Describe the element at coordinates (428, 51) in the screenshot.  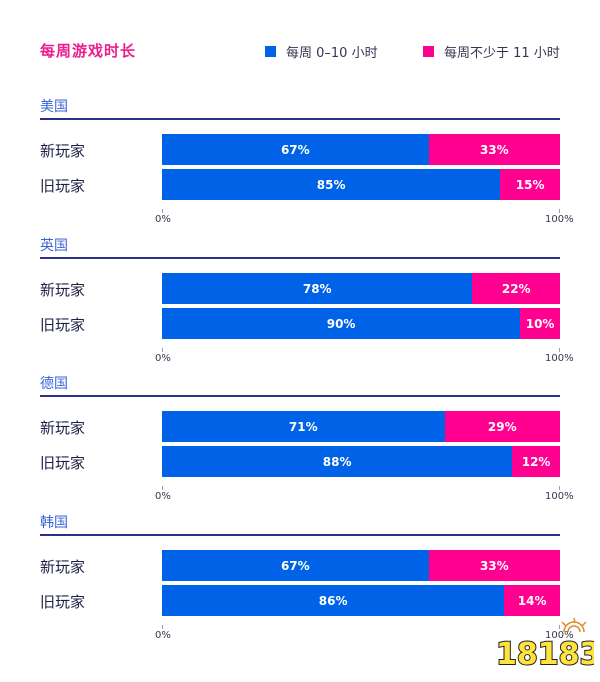
I see `legend-swatch-pink-icon` at that location.